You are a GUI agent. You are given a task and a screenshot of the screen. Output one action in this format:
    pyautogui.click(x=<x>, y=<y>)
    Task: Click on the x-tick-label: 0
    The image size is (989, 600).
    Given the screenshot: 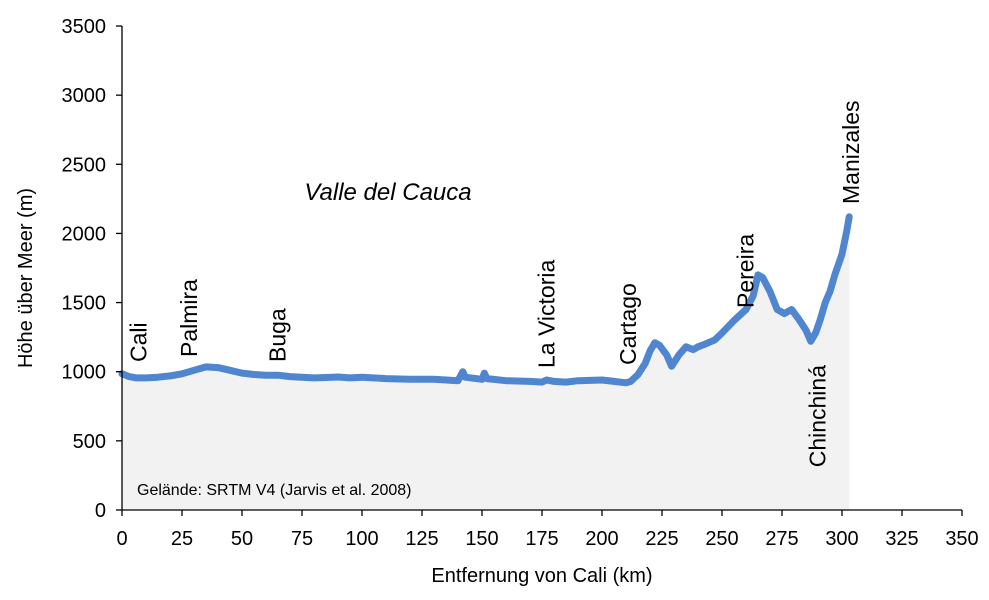 What is the action you would take?
    pyautogui.click(x=121, y=539)
    